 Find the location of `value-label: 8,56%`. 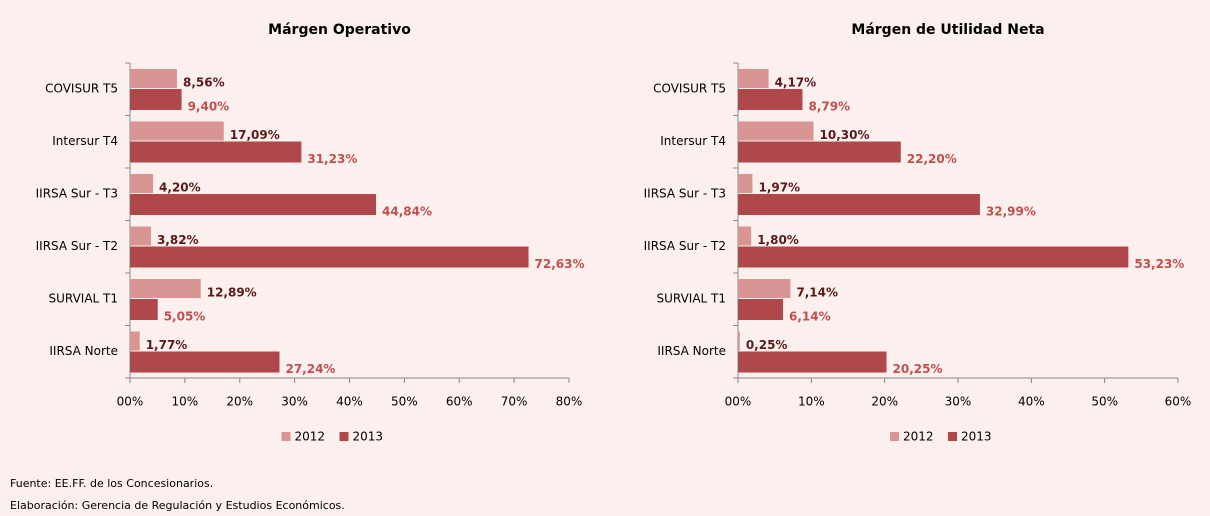

value-label: 8,56% is located at coordinates (204, 83).